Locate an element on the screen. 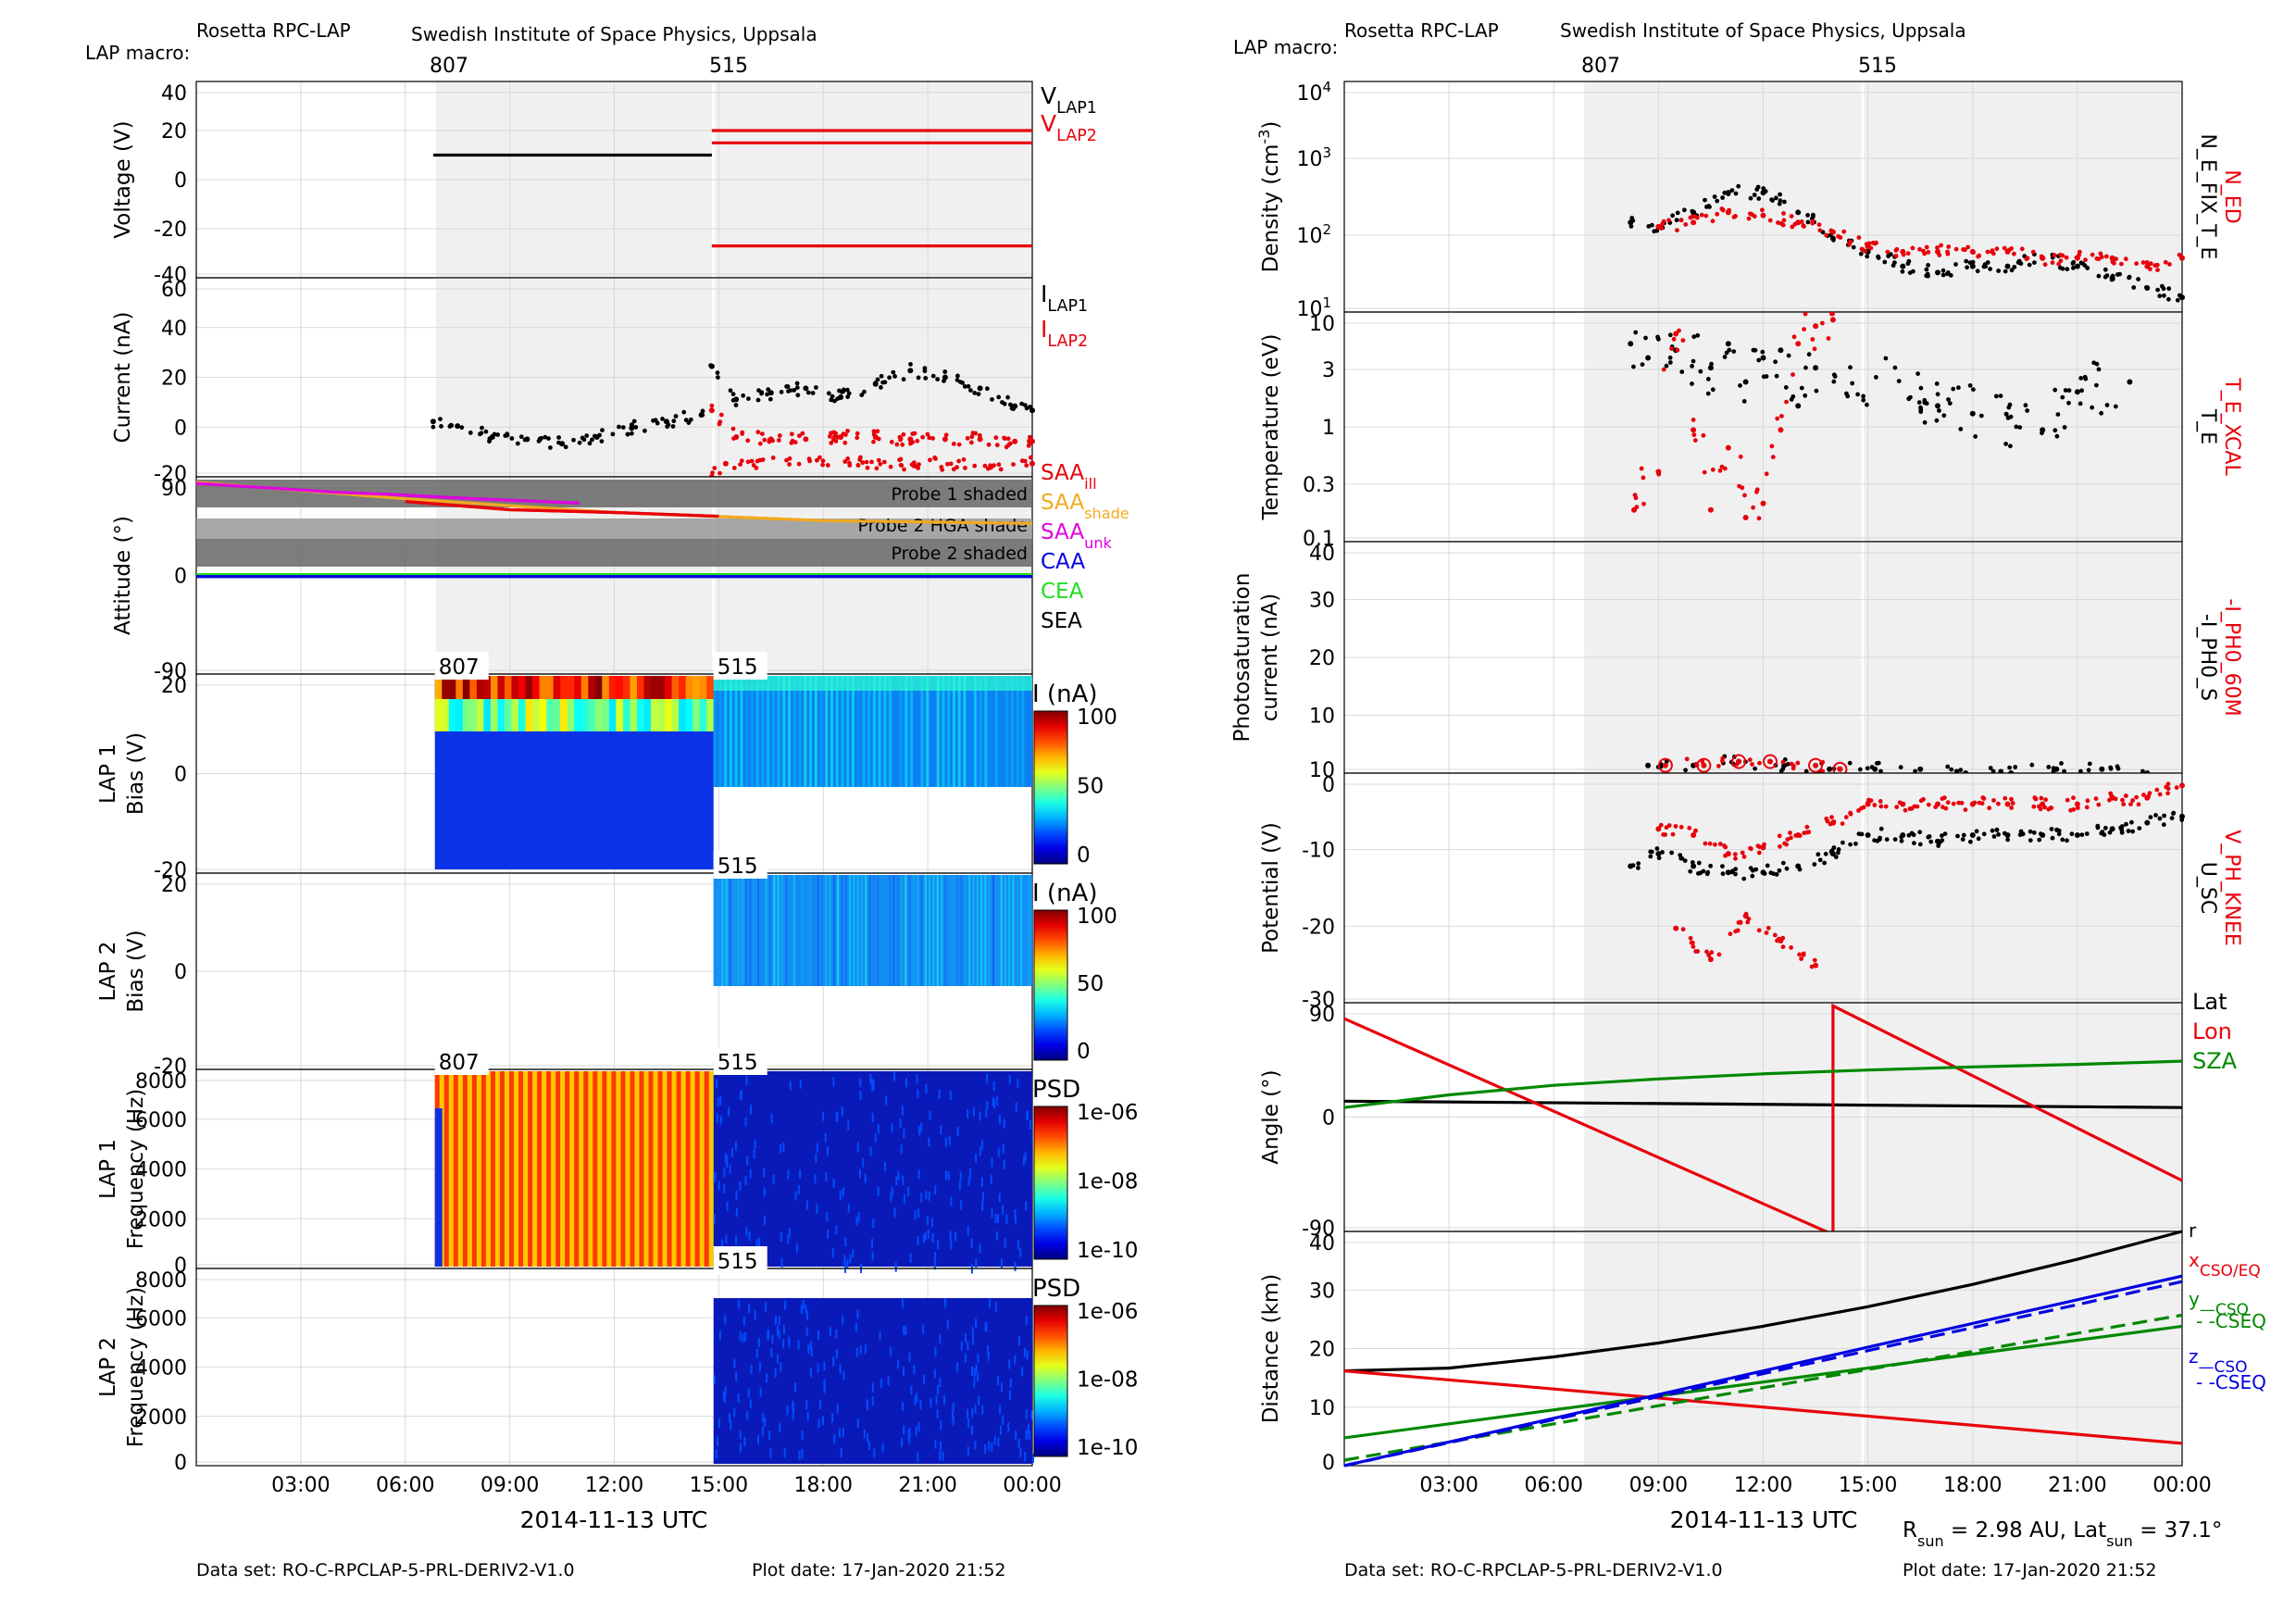 The image size is (2296, 1624). plotdate-left: Plot date: 17-Jan-2020 21:52 is located at coordinates (879, 1570).